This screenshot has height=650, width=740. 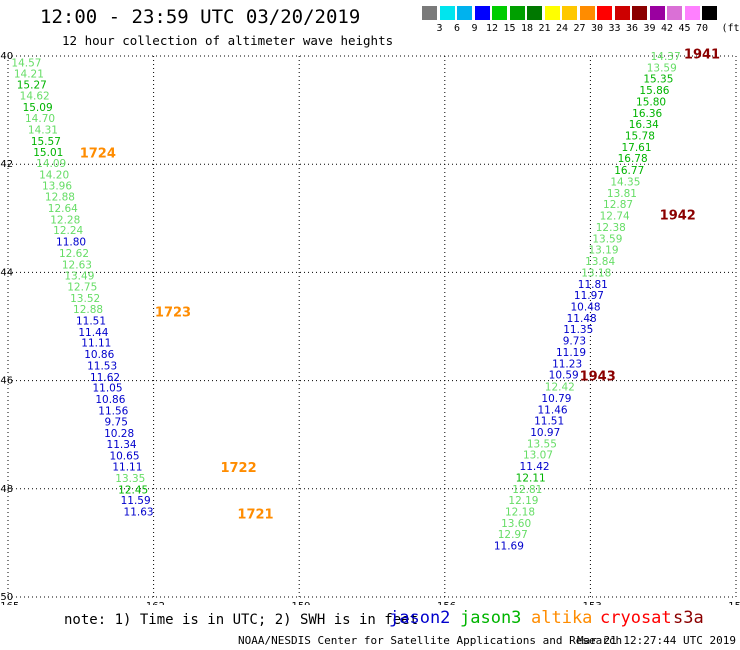 I want to click on wave-height-value: 13.35, so click(x=130, y=479).